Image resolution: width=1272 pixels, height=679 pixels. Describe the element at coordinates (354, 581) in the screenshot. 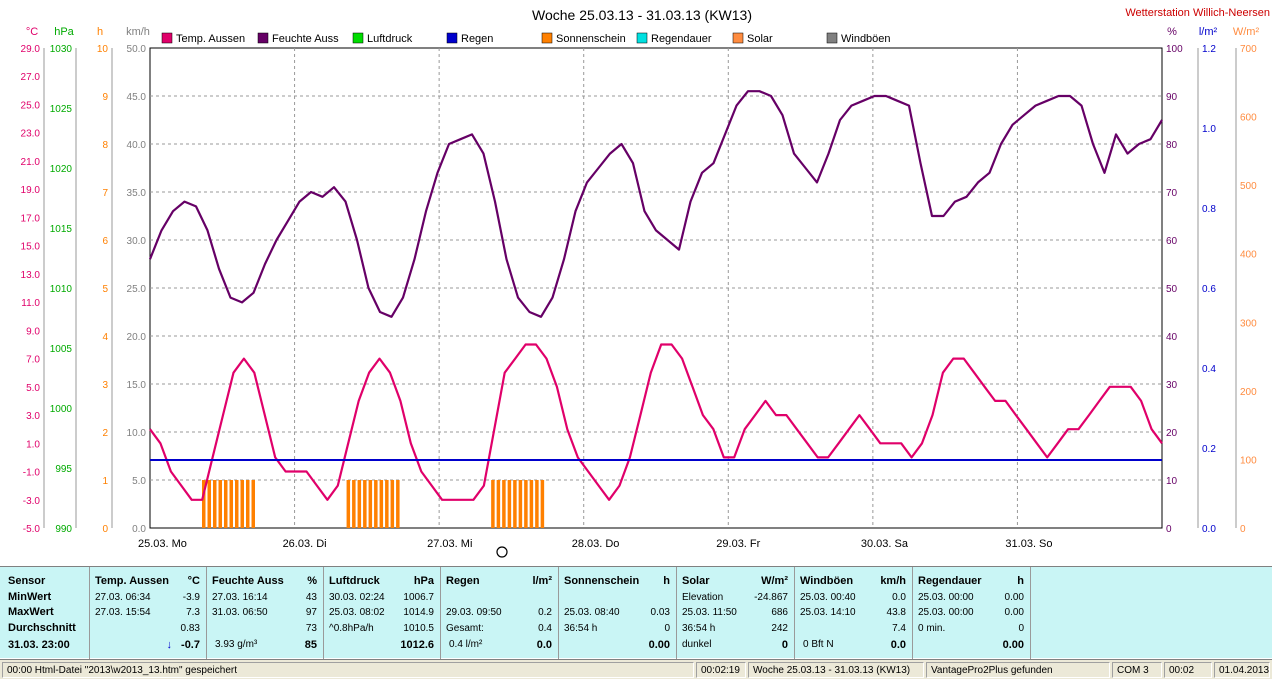

I see `press-header: Luftdruck` at that location.